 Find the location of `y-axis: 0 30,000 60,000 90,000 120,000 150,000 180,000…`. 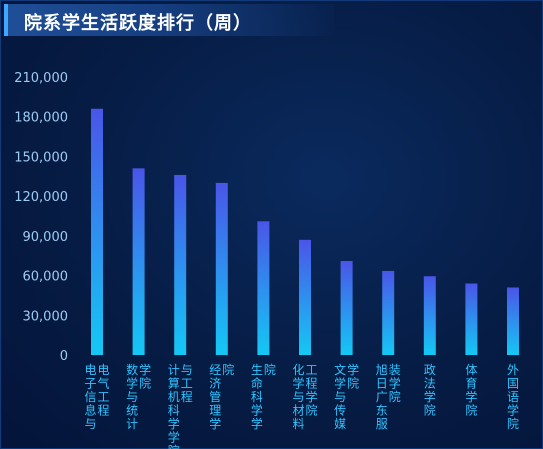

y-axis: 0 30,000 60,000 90,000 120,000 150,000 180,000… is located at coordinates (41, 217).